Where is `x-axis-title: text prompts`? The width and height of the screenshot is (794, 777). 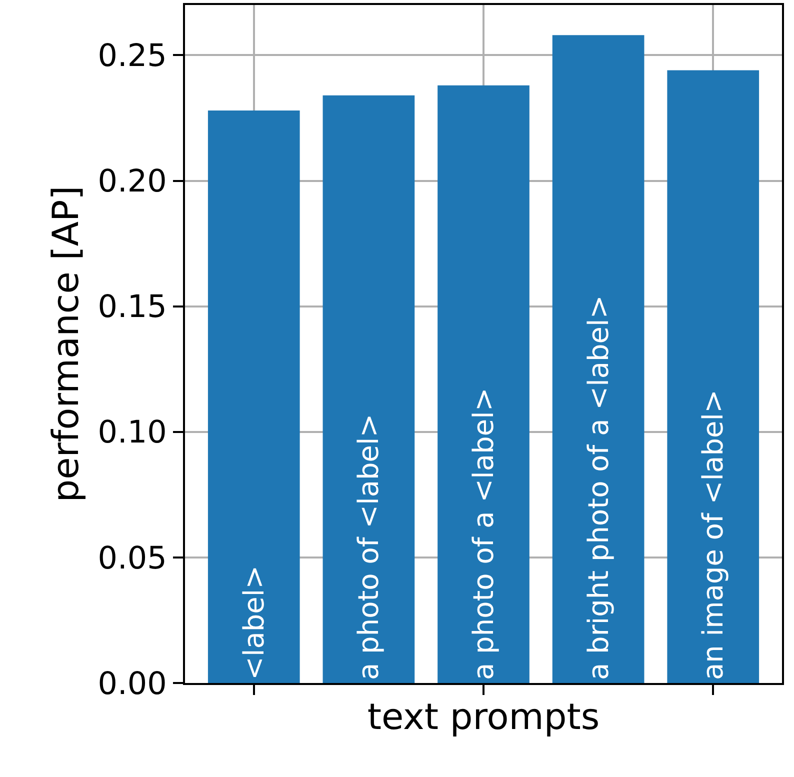 x-axis-title: text prompts is located at coordinates (483, 717).